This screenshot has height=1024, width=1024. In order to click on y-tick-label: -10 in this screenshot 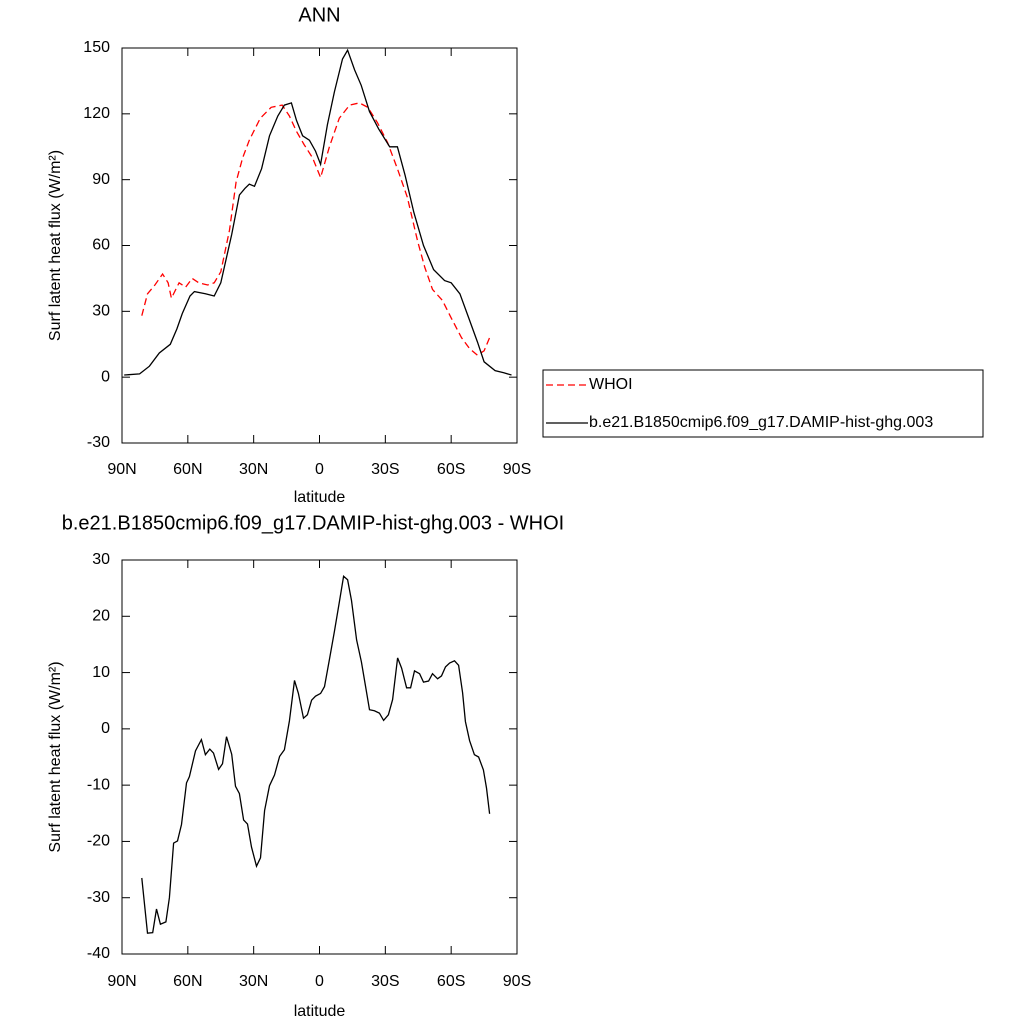, I will do `click(98, 784)`.